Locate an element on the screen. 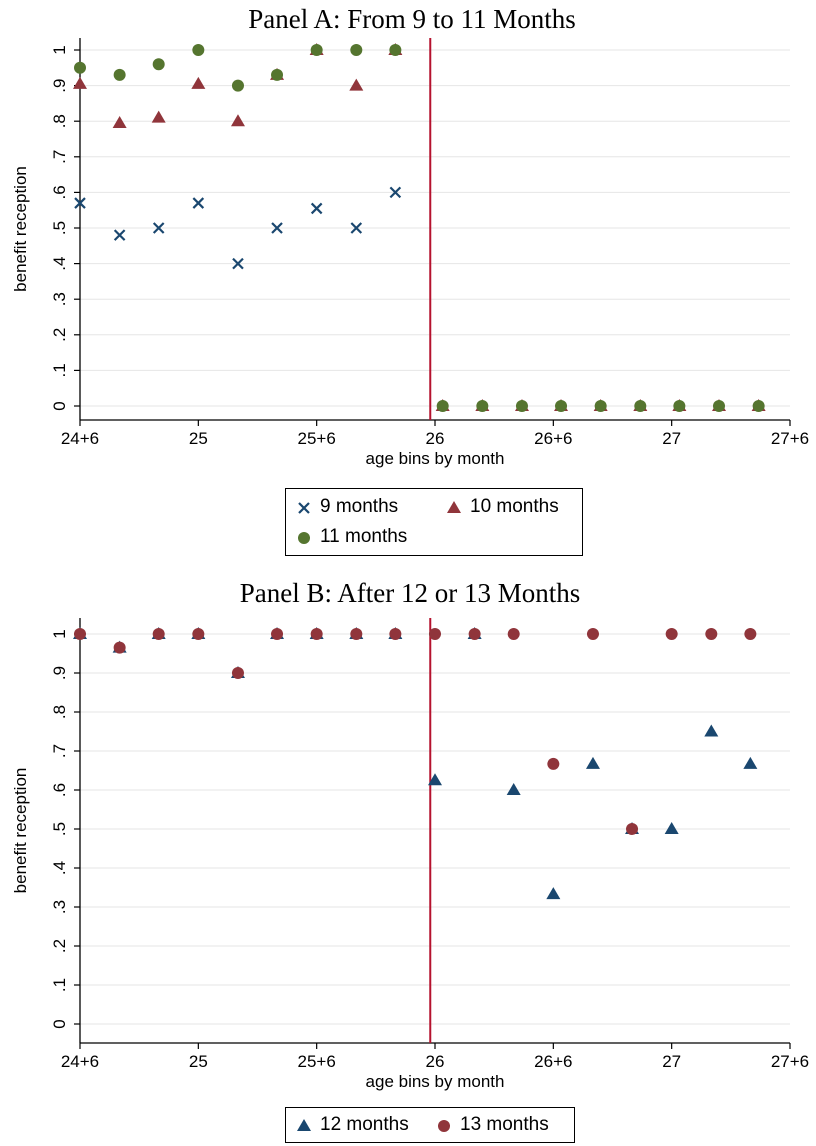 This screenshot has height=1146, width=816. panel-a-legend-marker-11-months is located at coordinates (304, 538).